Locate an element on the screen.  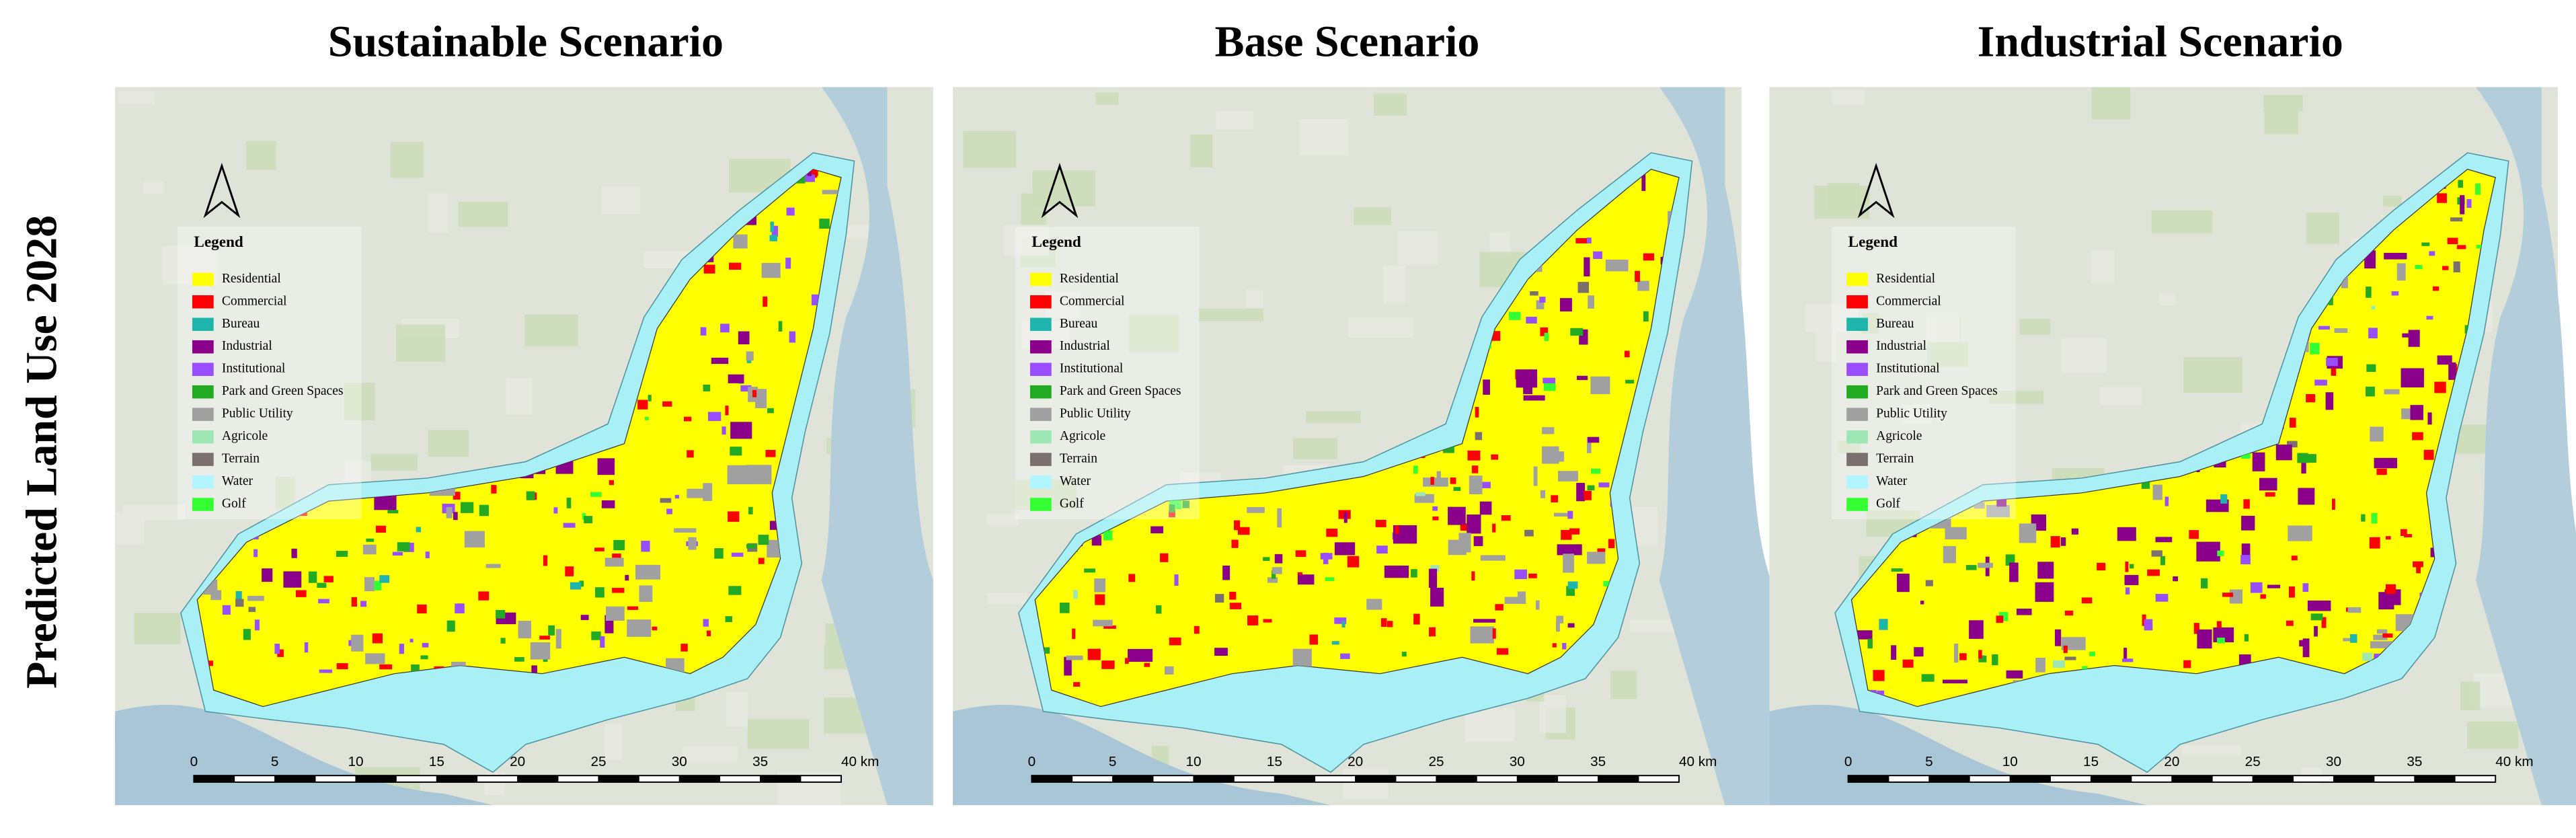
scale-label: 40 km is located at coordinates (1698, 761).